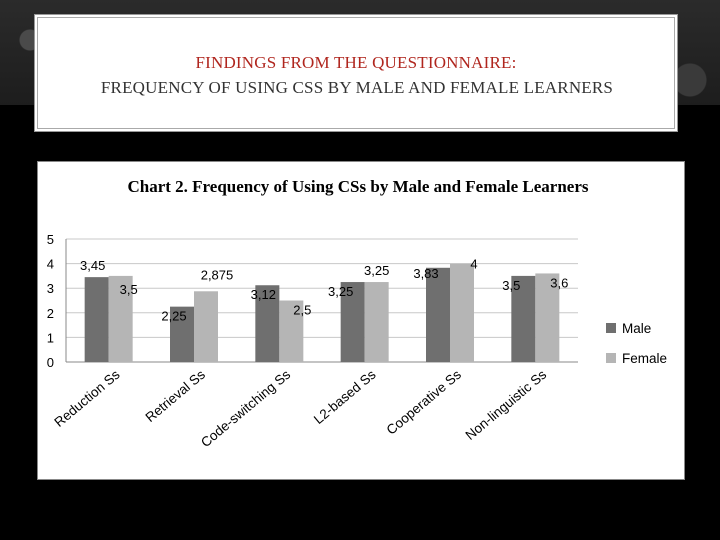 This screenshot has width=720, height=540. I want to click on legend-swatch-female, so click(611, 358).